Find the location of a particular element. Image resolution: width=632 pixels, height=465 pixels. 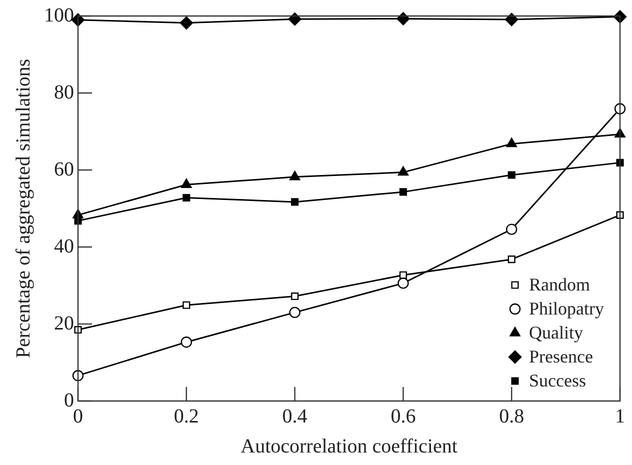

x-tick-label: 0.4 is located at coordinates (295, 416).